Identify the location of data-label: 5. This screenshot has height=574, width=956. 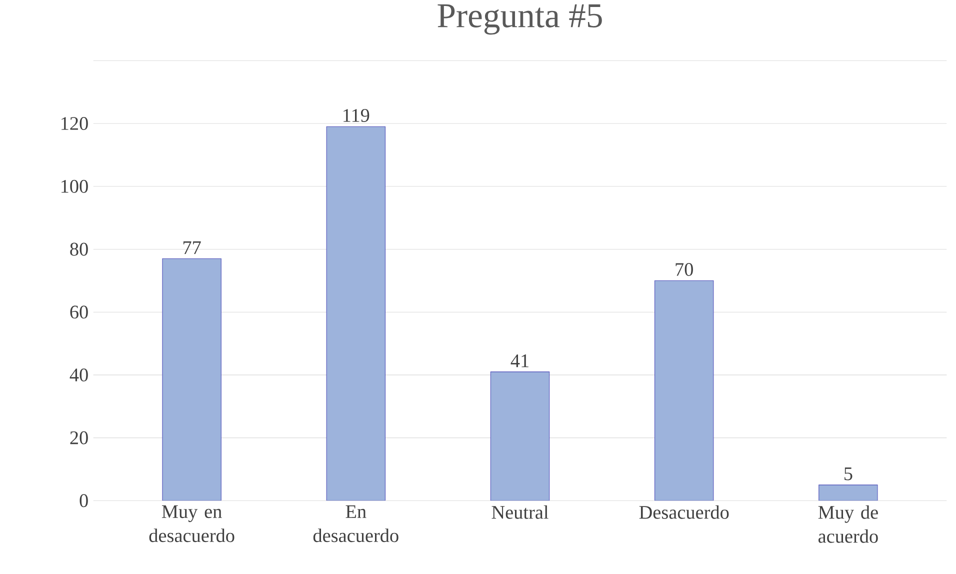
(848, 473).